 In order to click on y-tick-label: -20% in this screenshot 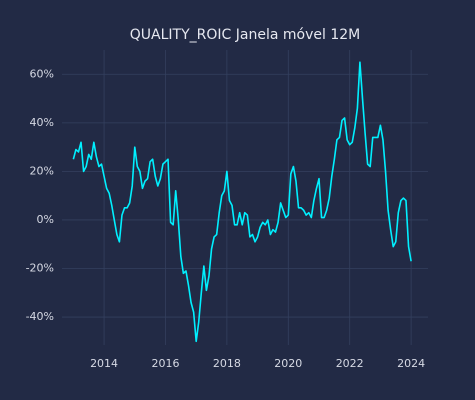, I will do `click(40, 268)`.